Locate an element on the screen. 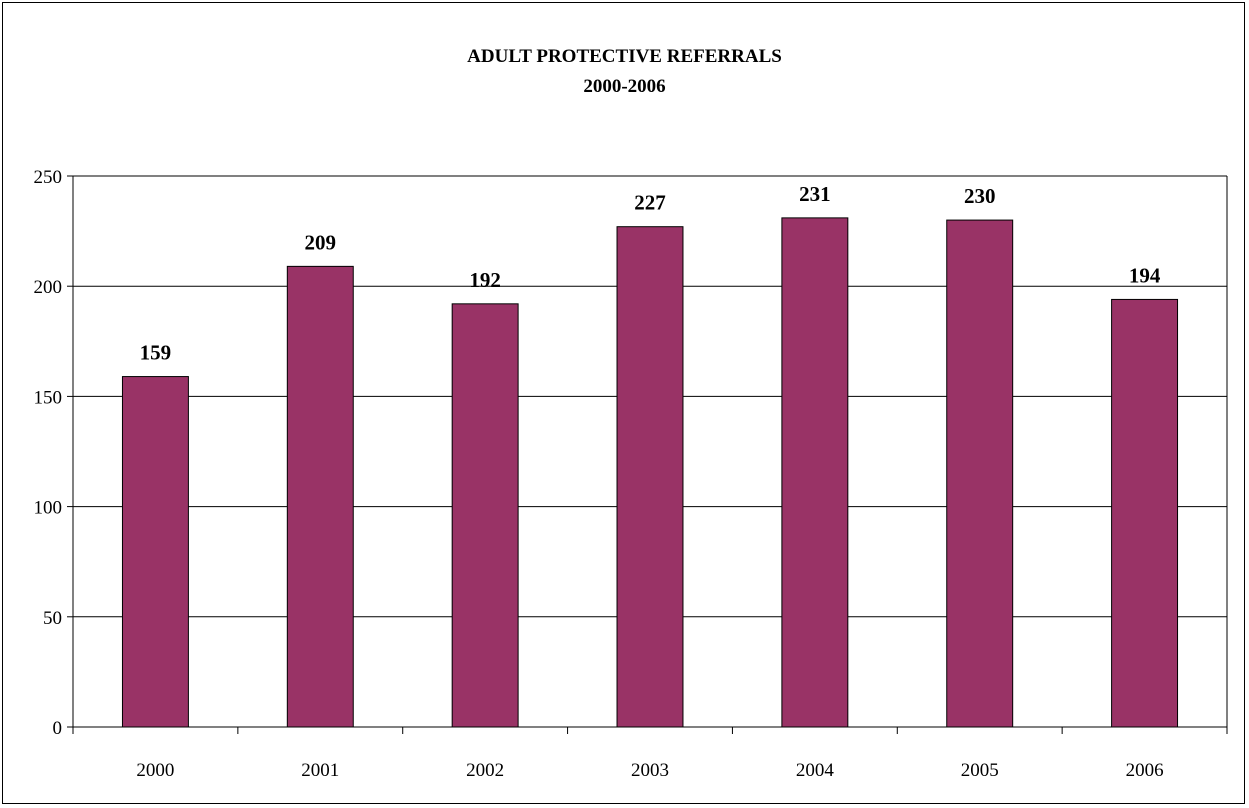 The image size is (1249, 808). x-tick-label-2003: 2003 is located at coordinates (650, 770).